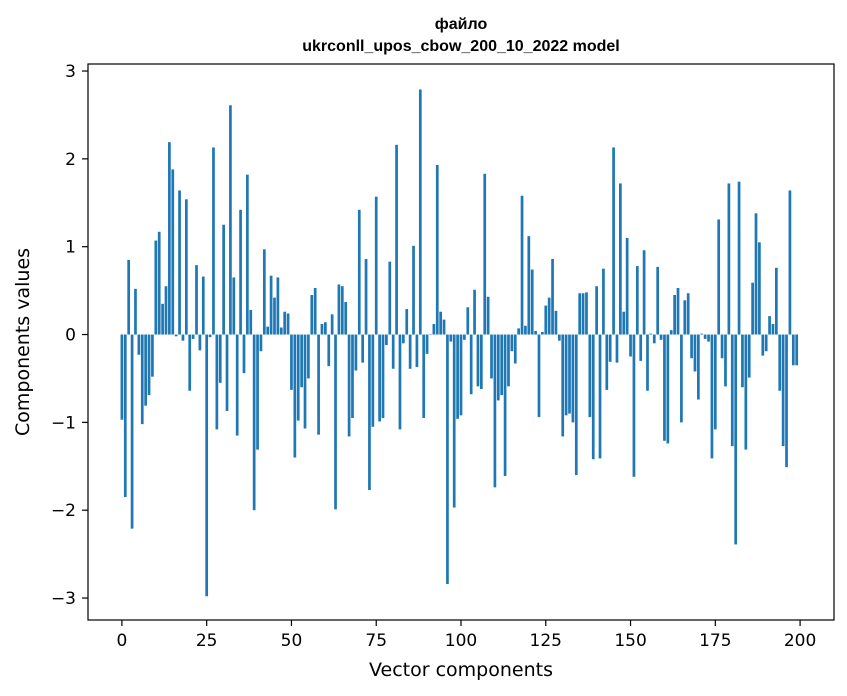 Image resolution: width=847 pixels, height=696 pixels. Describe the element at coordinates (63, 423) in the screenshot. I see `y-tick-label: −1` at that location.